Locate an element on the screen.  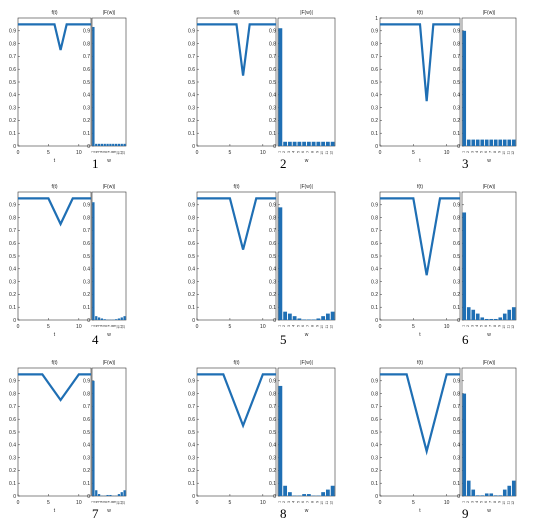
panel-9-spectrum-xtick-label: 12 is located at coordinates (513, 503).